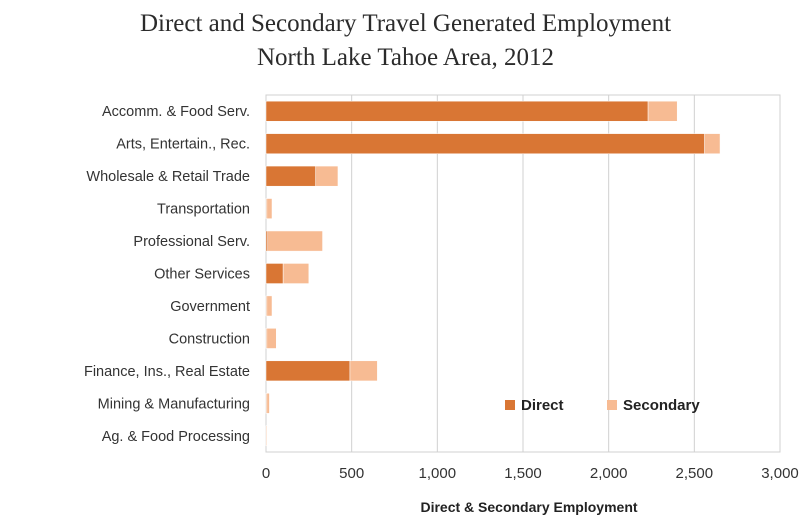 The height and width of the screenshot is (523, 811). What do you see at coordinates (183, 145) in the screenshot?
I see `category-label: Arts, Entertain., Rec.` at bounding box center [183, 145].